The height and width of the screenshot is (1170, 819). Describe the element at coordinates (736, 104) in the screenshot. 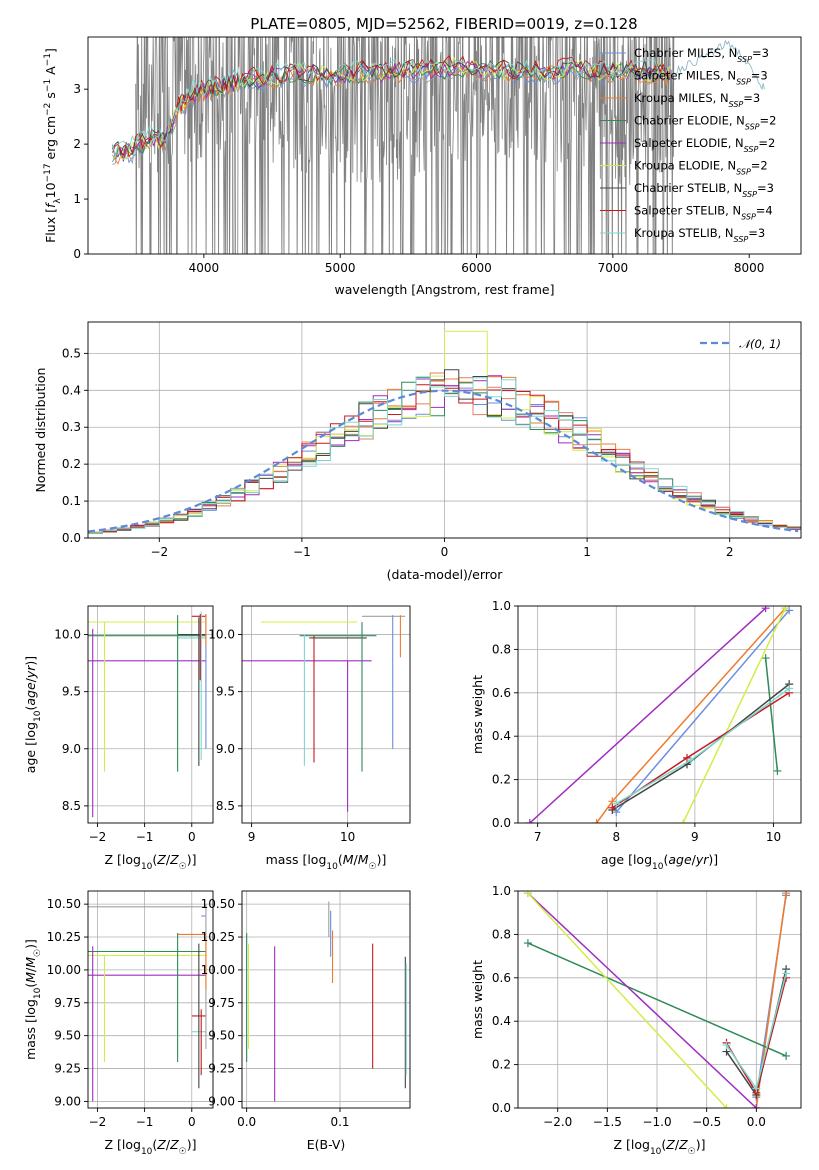

I see `legend-sub: SSP` at that location.